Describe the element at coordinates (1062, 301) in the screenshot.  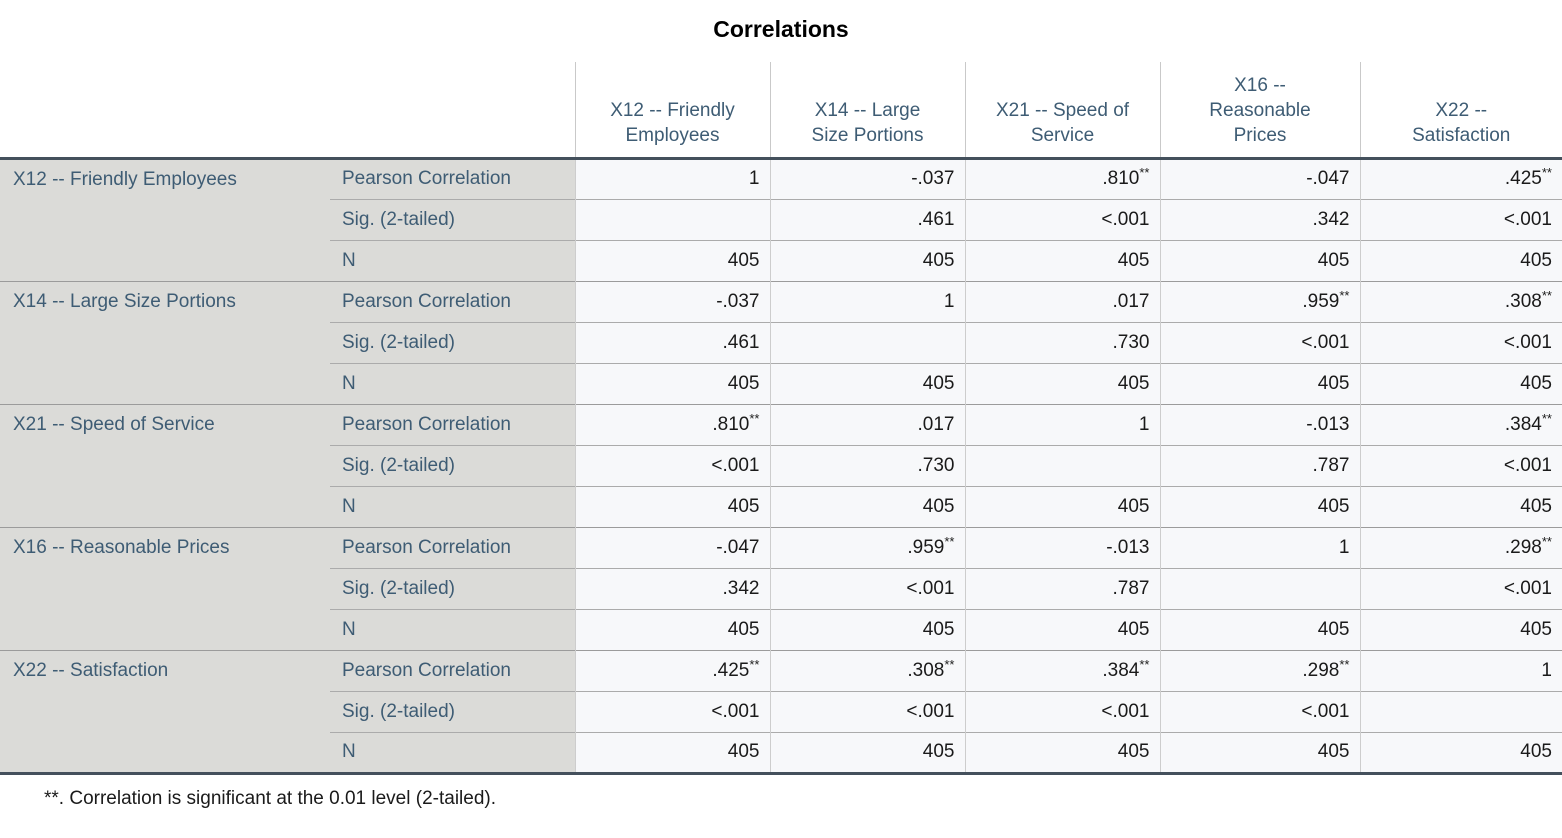
I see `correlation-cell: .017` at that location.